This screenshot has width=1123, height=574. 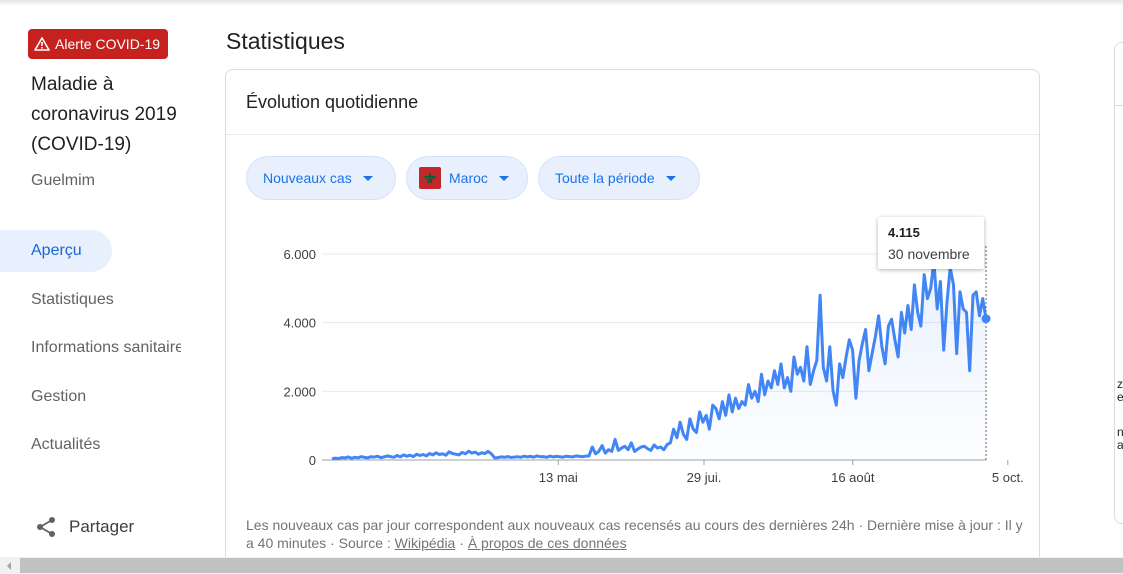 What do you see at coordinates (332, 102) in the screenshot?
I see `card-title: Évolution quotidienne` at bounding box center [332, 102].